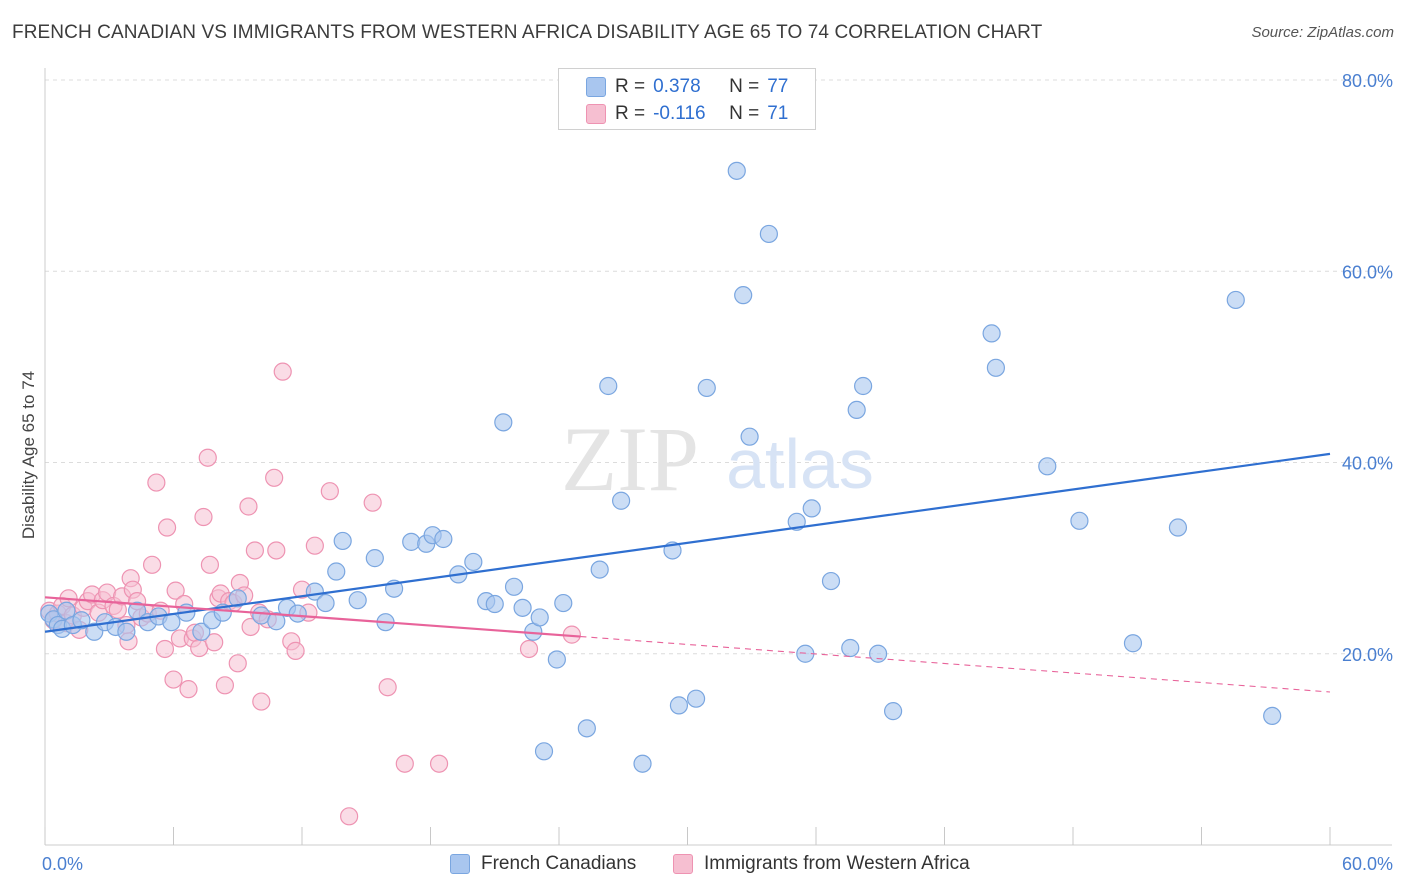 This screenshot has width=1406, height=892. Describe the element at coordinates (687, 87) in the screenshot. I see `legend-row-french-canadians: R = 0.378 N = 77` at that location.